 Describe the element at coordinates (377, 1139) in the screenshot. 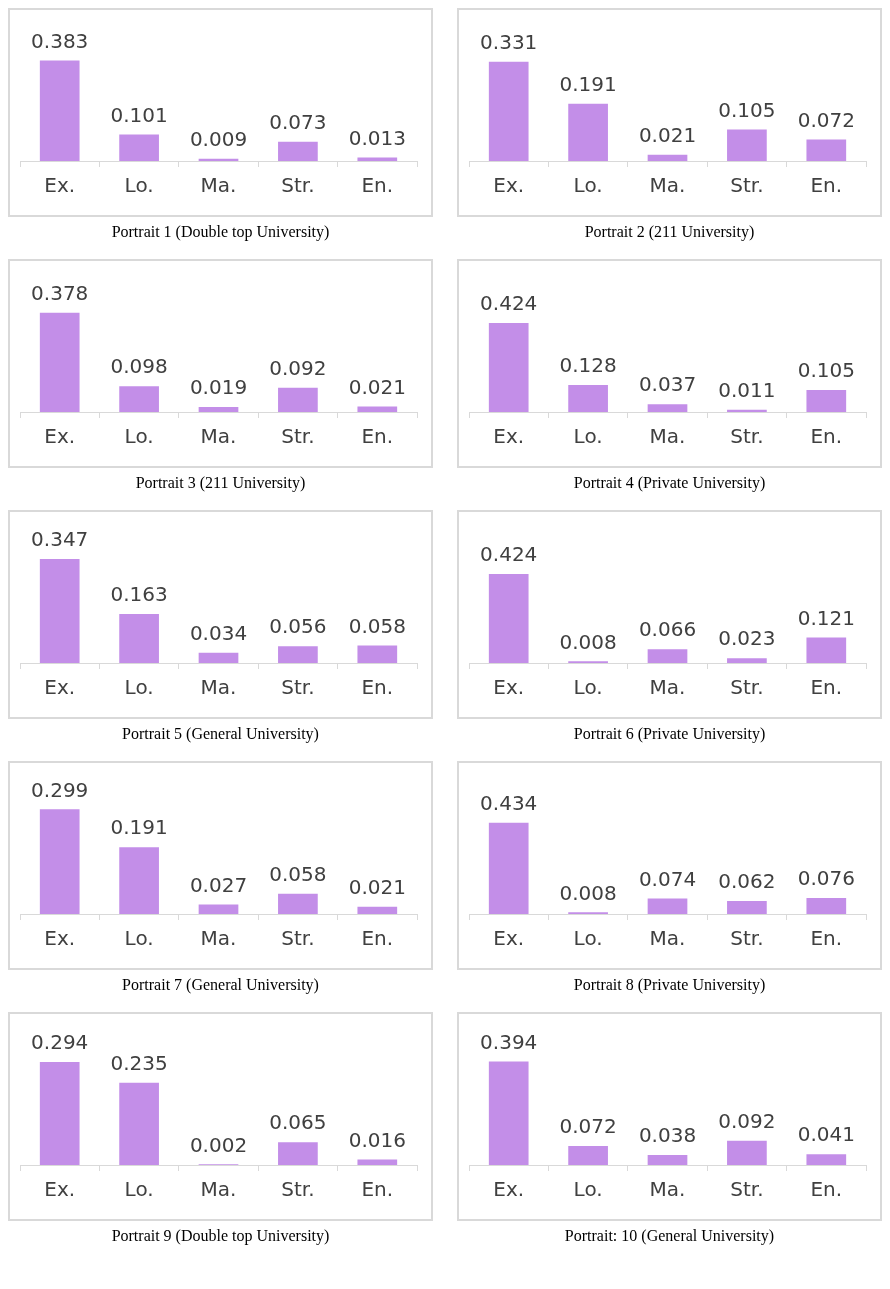

I see `data-label: 0.016` at that location.